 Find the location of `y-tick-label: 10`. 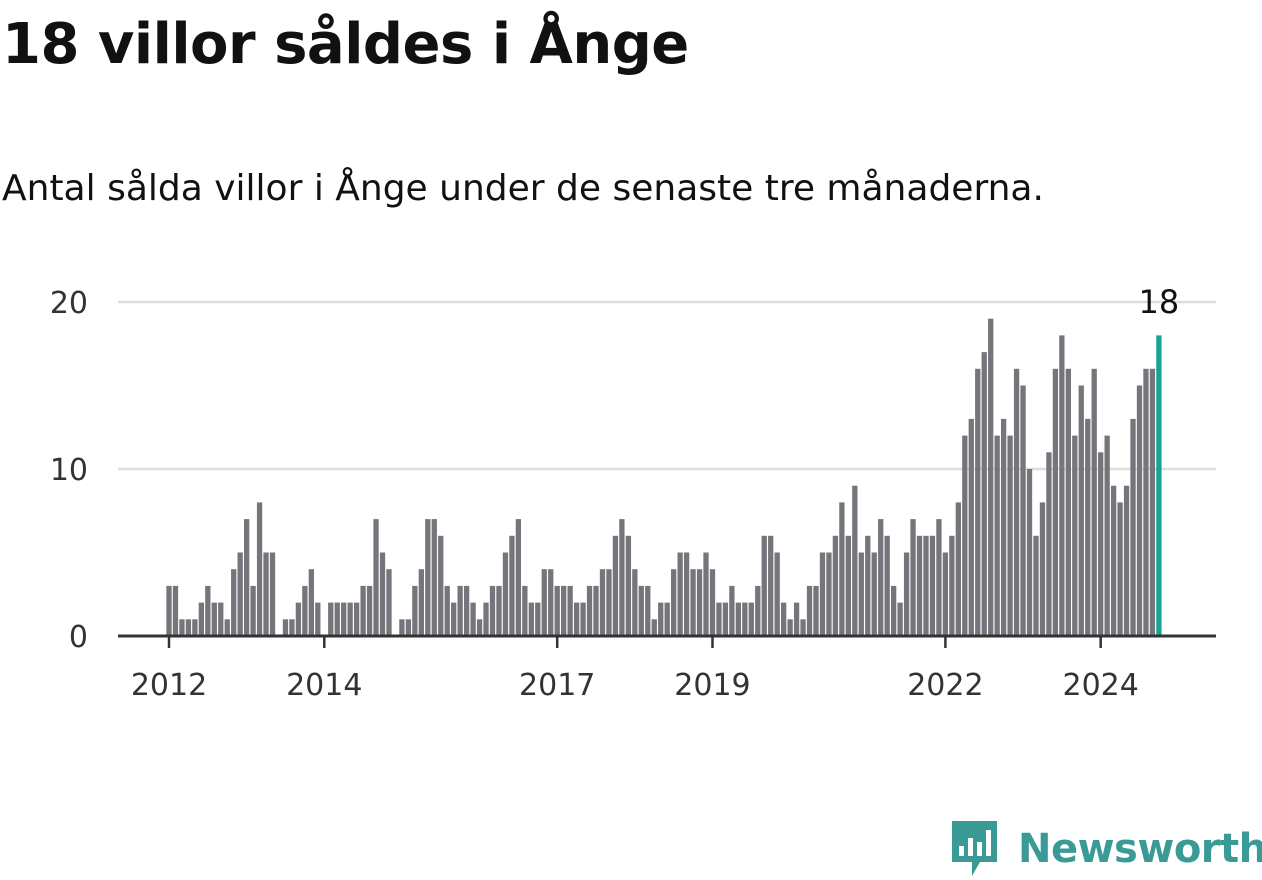

y-tick-label: 10 is located at coordinates (69, 470).